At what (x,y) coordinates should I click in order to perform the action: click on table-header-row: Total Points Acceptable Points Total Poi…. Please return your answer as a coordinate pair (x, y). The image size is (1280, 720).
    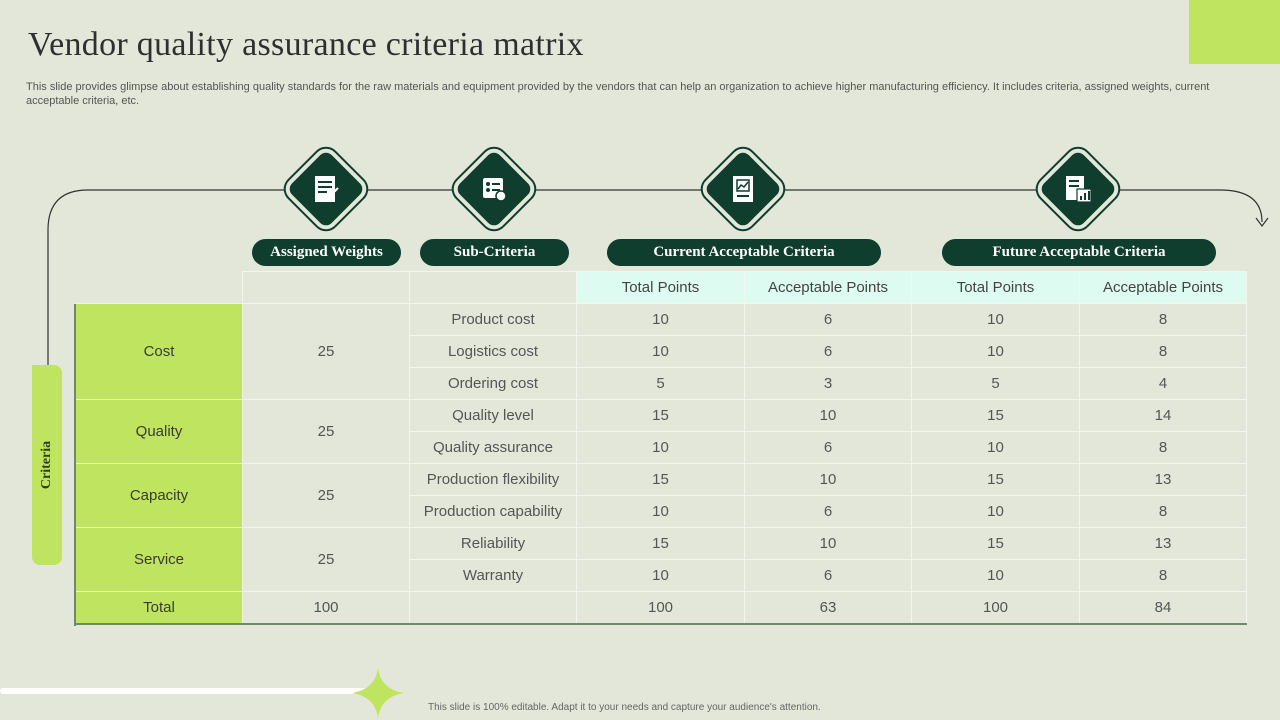
    Looking at the image, I should click on (661, 287).